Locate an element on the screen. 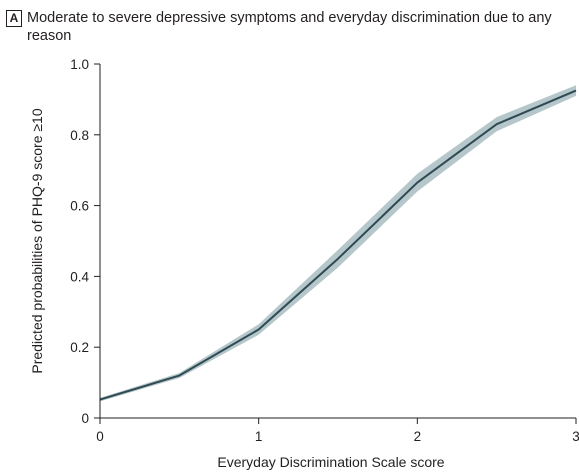 This screenshot has width=579, height=474. y-tick-label: 0.4 is located at coordinates (79, 276).